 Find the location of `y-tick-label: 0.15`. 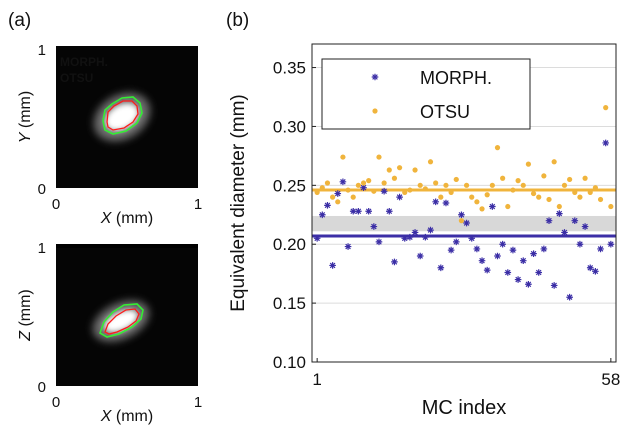

y-tick-label: 0.15 is located at coordinates (289, 303).